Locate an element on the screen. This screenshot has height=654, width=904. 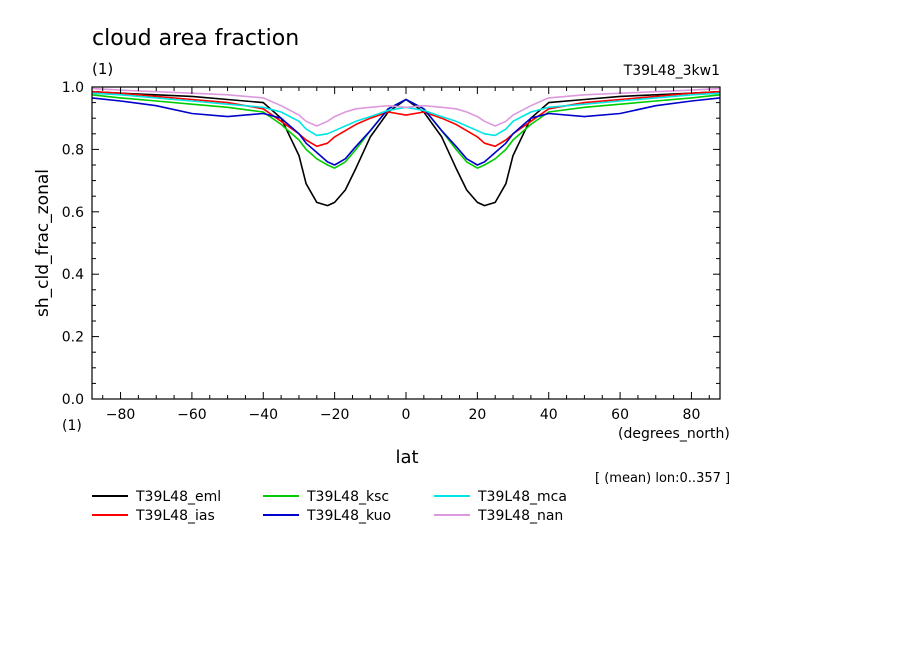
plot-area is located at coordinates (406, 147).